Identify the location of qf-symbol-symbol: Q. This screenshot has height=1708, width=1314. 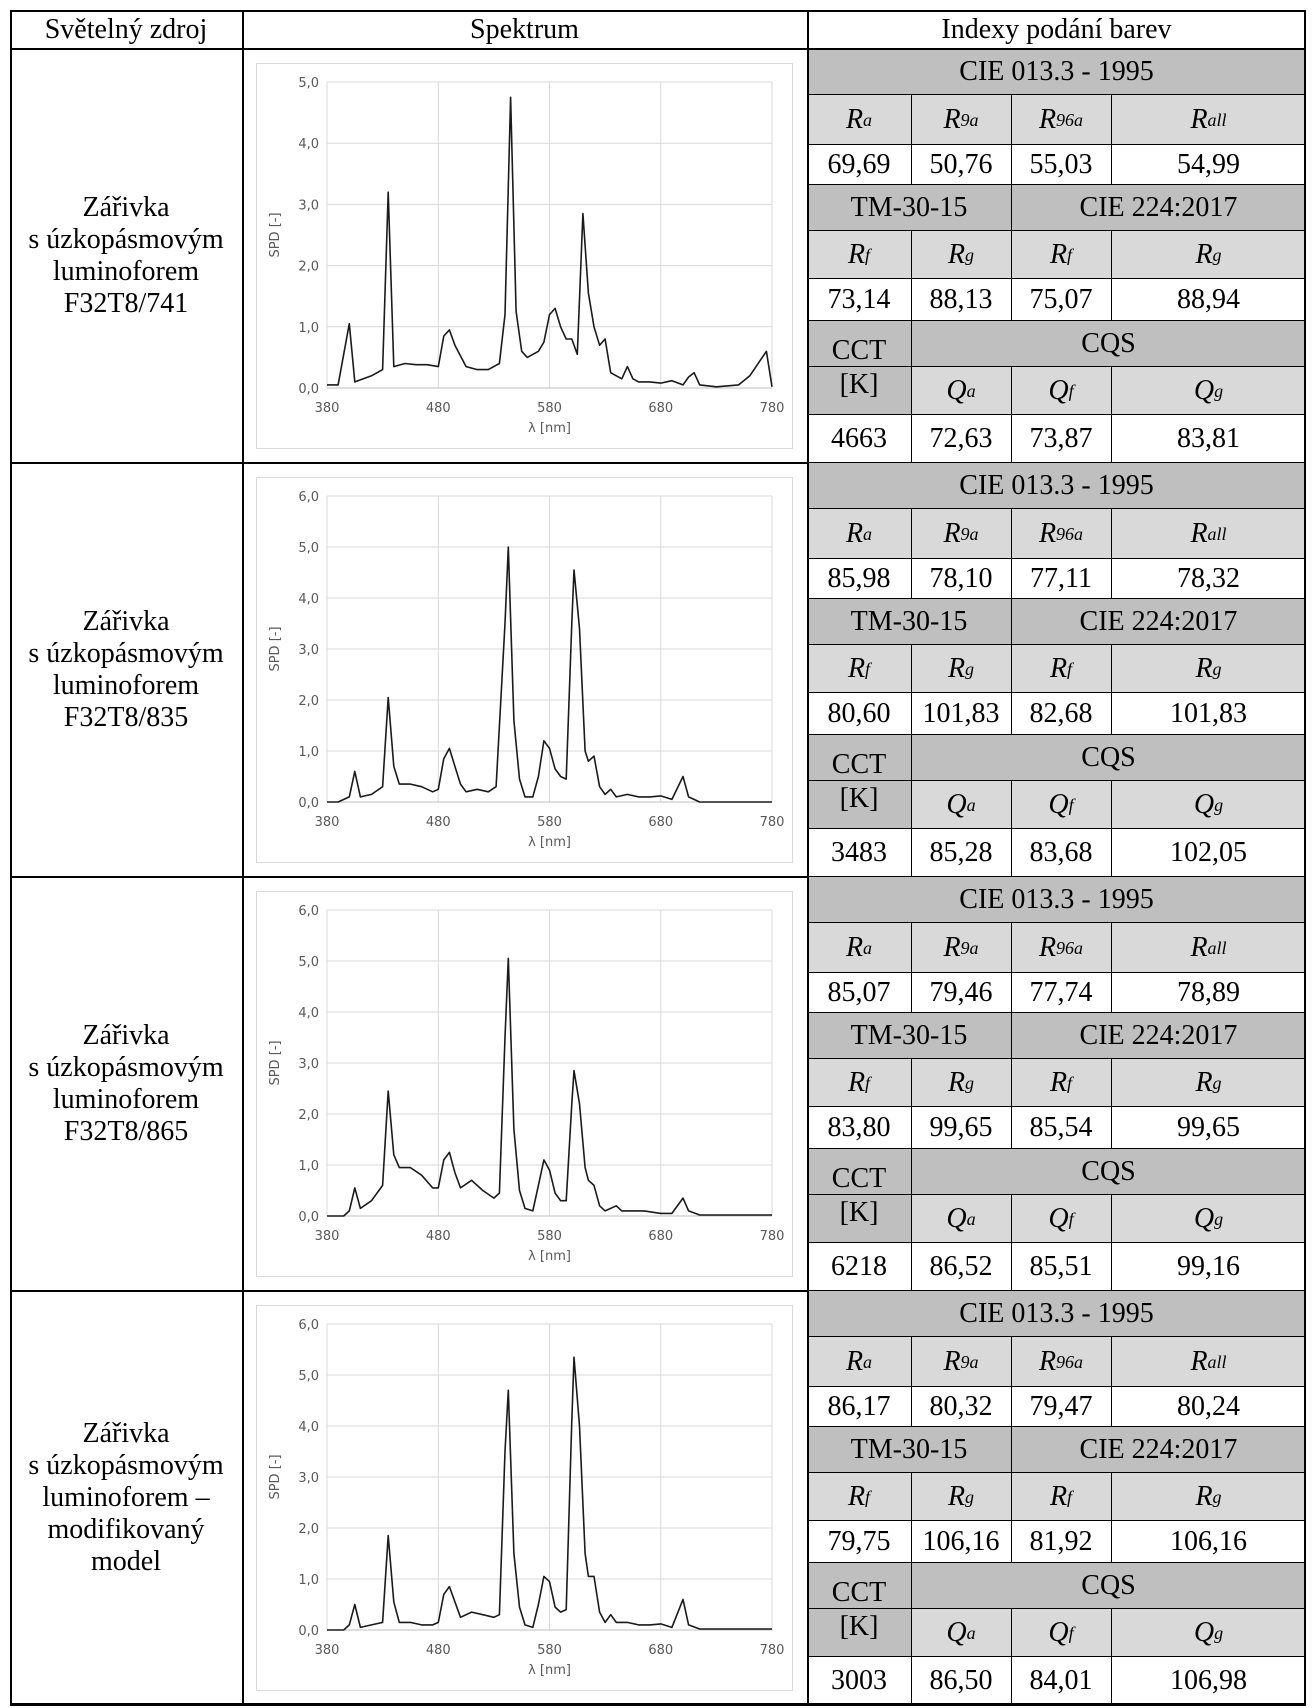
(1058, 390).